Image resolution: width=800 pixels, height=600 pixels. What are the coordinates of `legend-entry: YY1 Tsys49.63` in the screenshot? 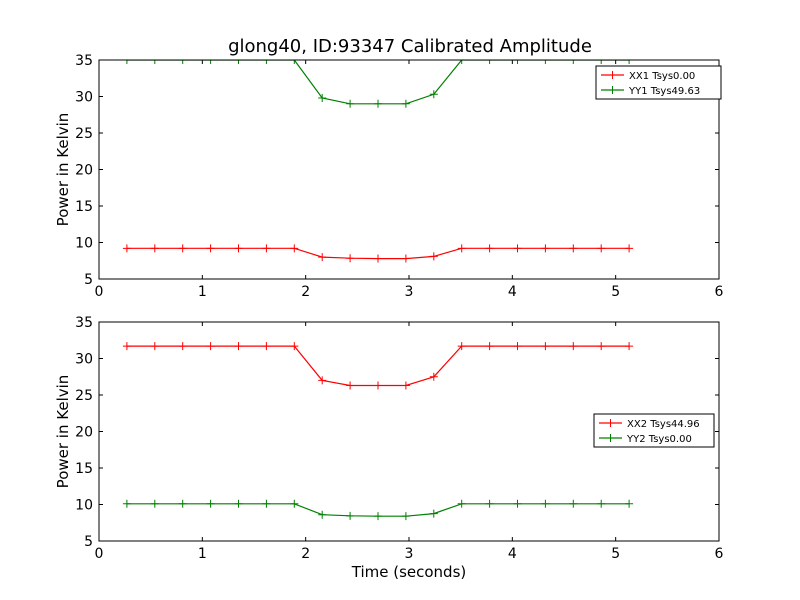 It's located at (664, 91).